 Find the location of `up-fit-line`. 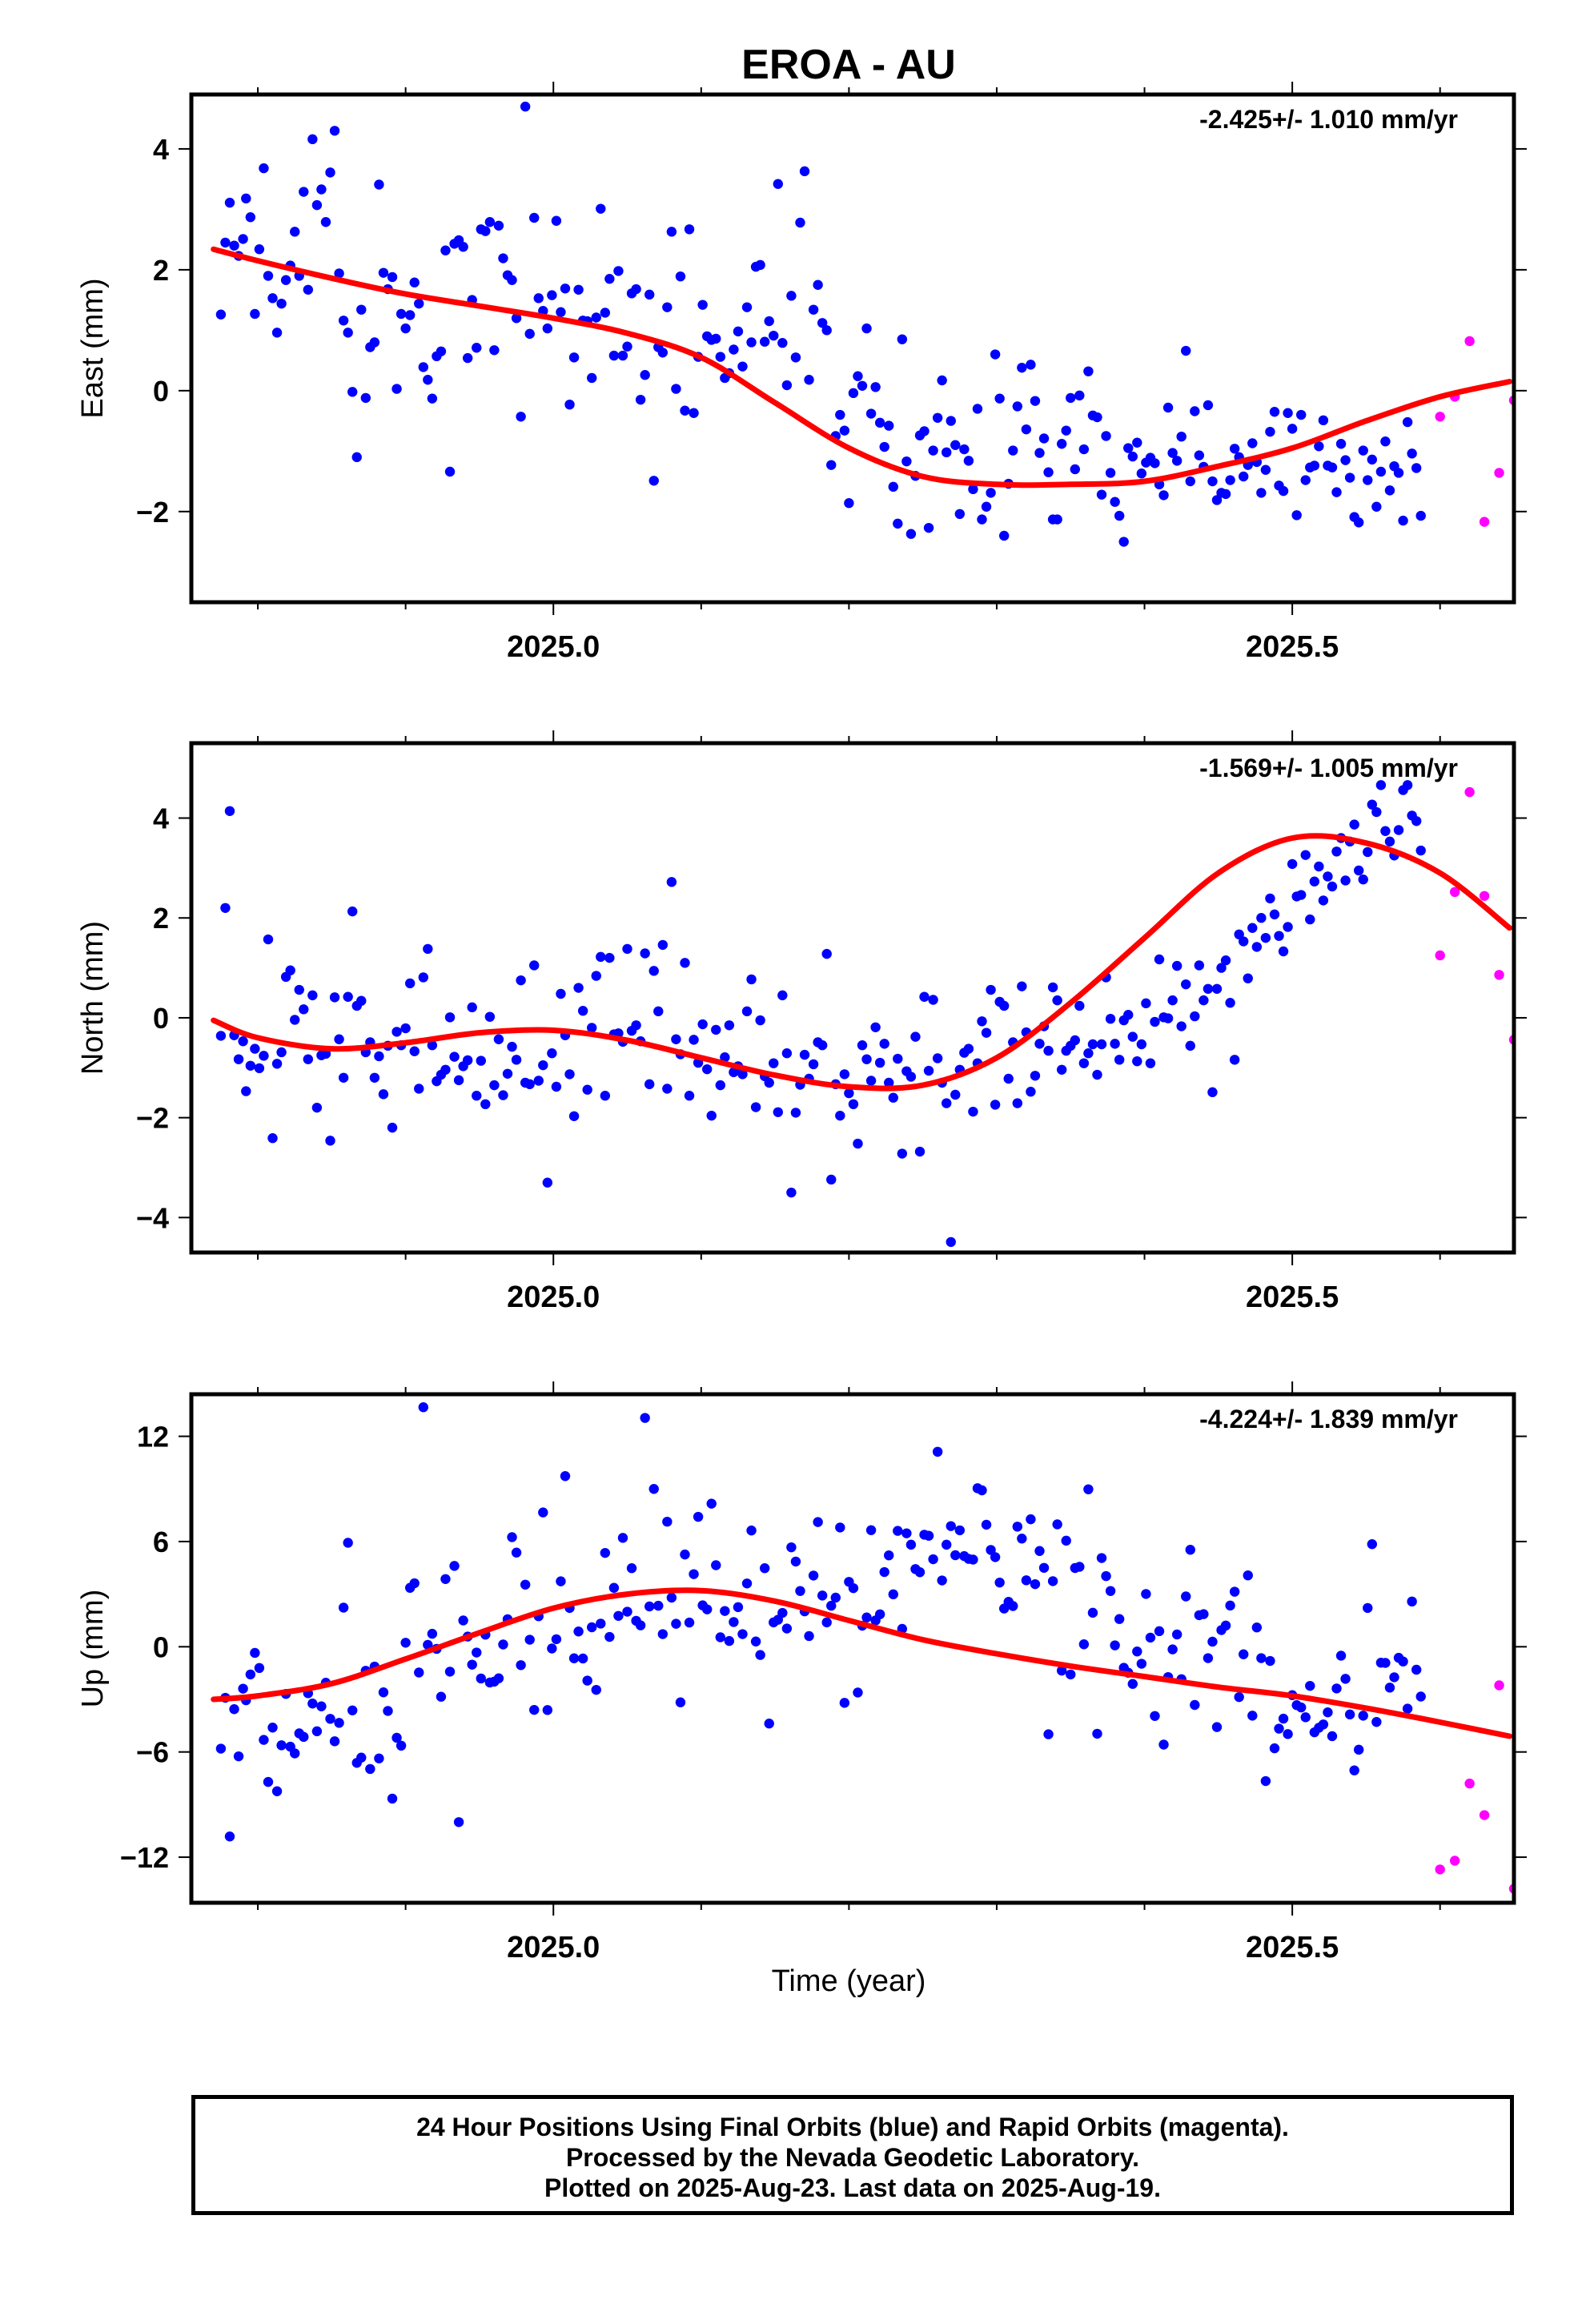

up-fit-line is located at coordinates (861, 1663).